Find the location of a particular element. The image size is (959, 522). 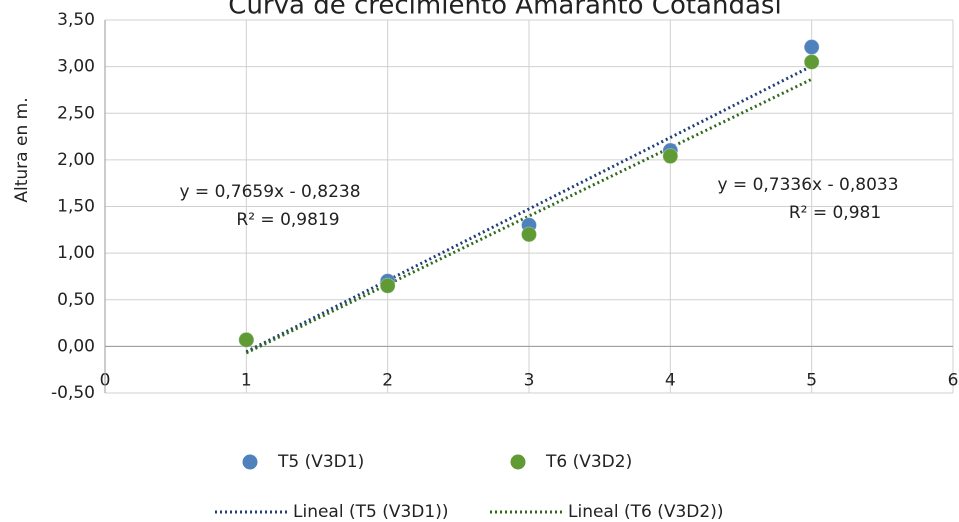

y-axis-label: Altura en m. is located at coordinates (22, 149).